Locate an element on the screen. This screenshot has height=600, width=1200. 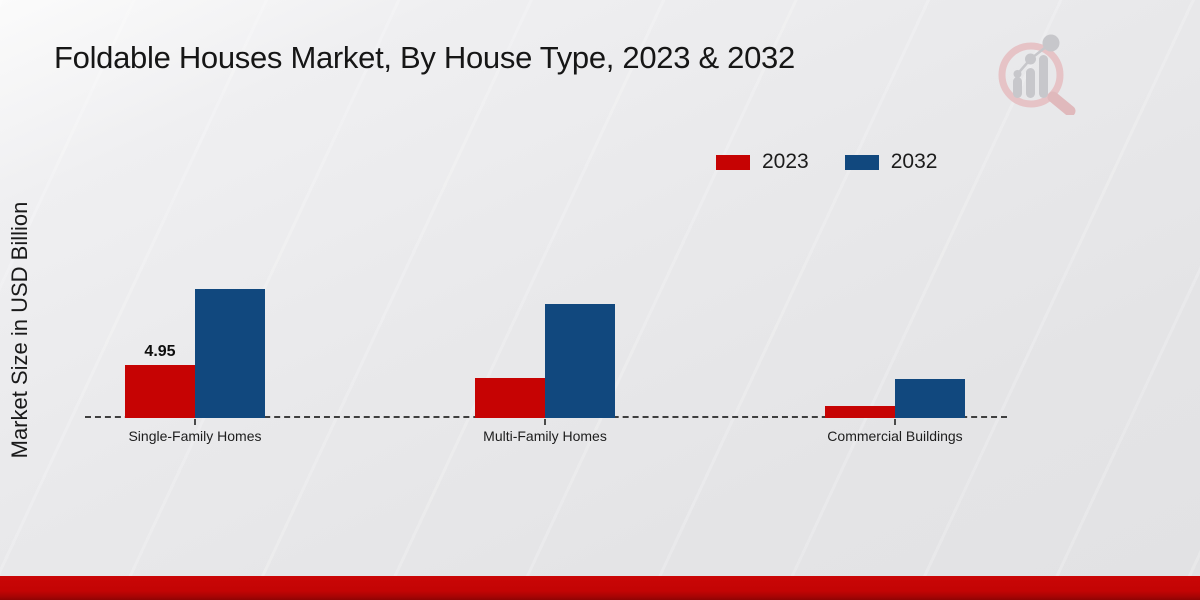
magnifier-ring-icon is located at coordinates (1031, 75).